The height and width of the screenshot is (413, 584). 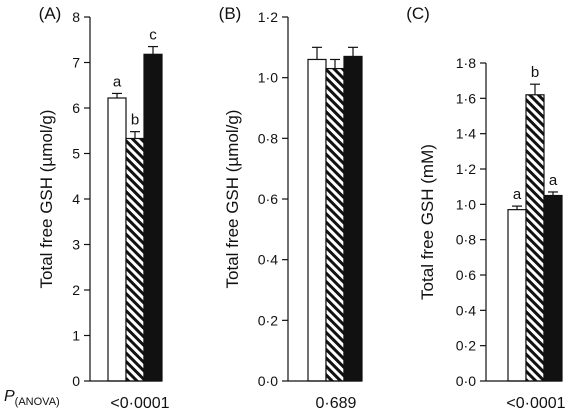 What do you see at coordinates (76, 108) in the screenshot?
I see `y-tick-label: 6` at bounding box center [76, 108].